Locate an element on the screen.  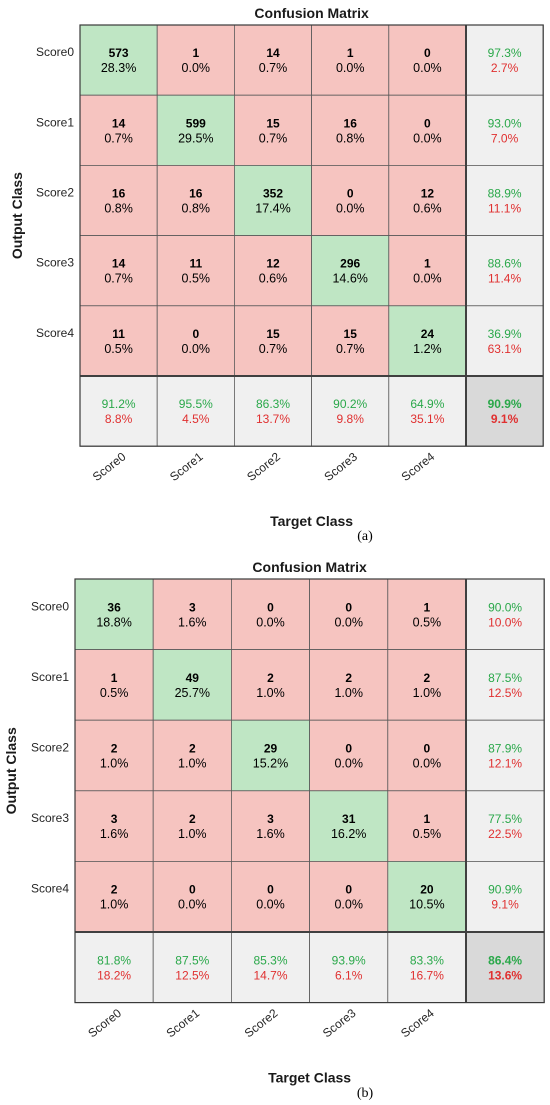
col-summary-error: 8.8% is located at coordinates (119, 419).